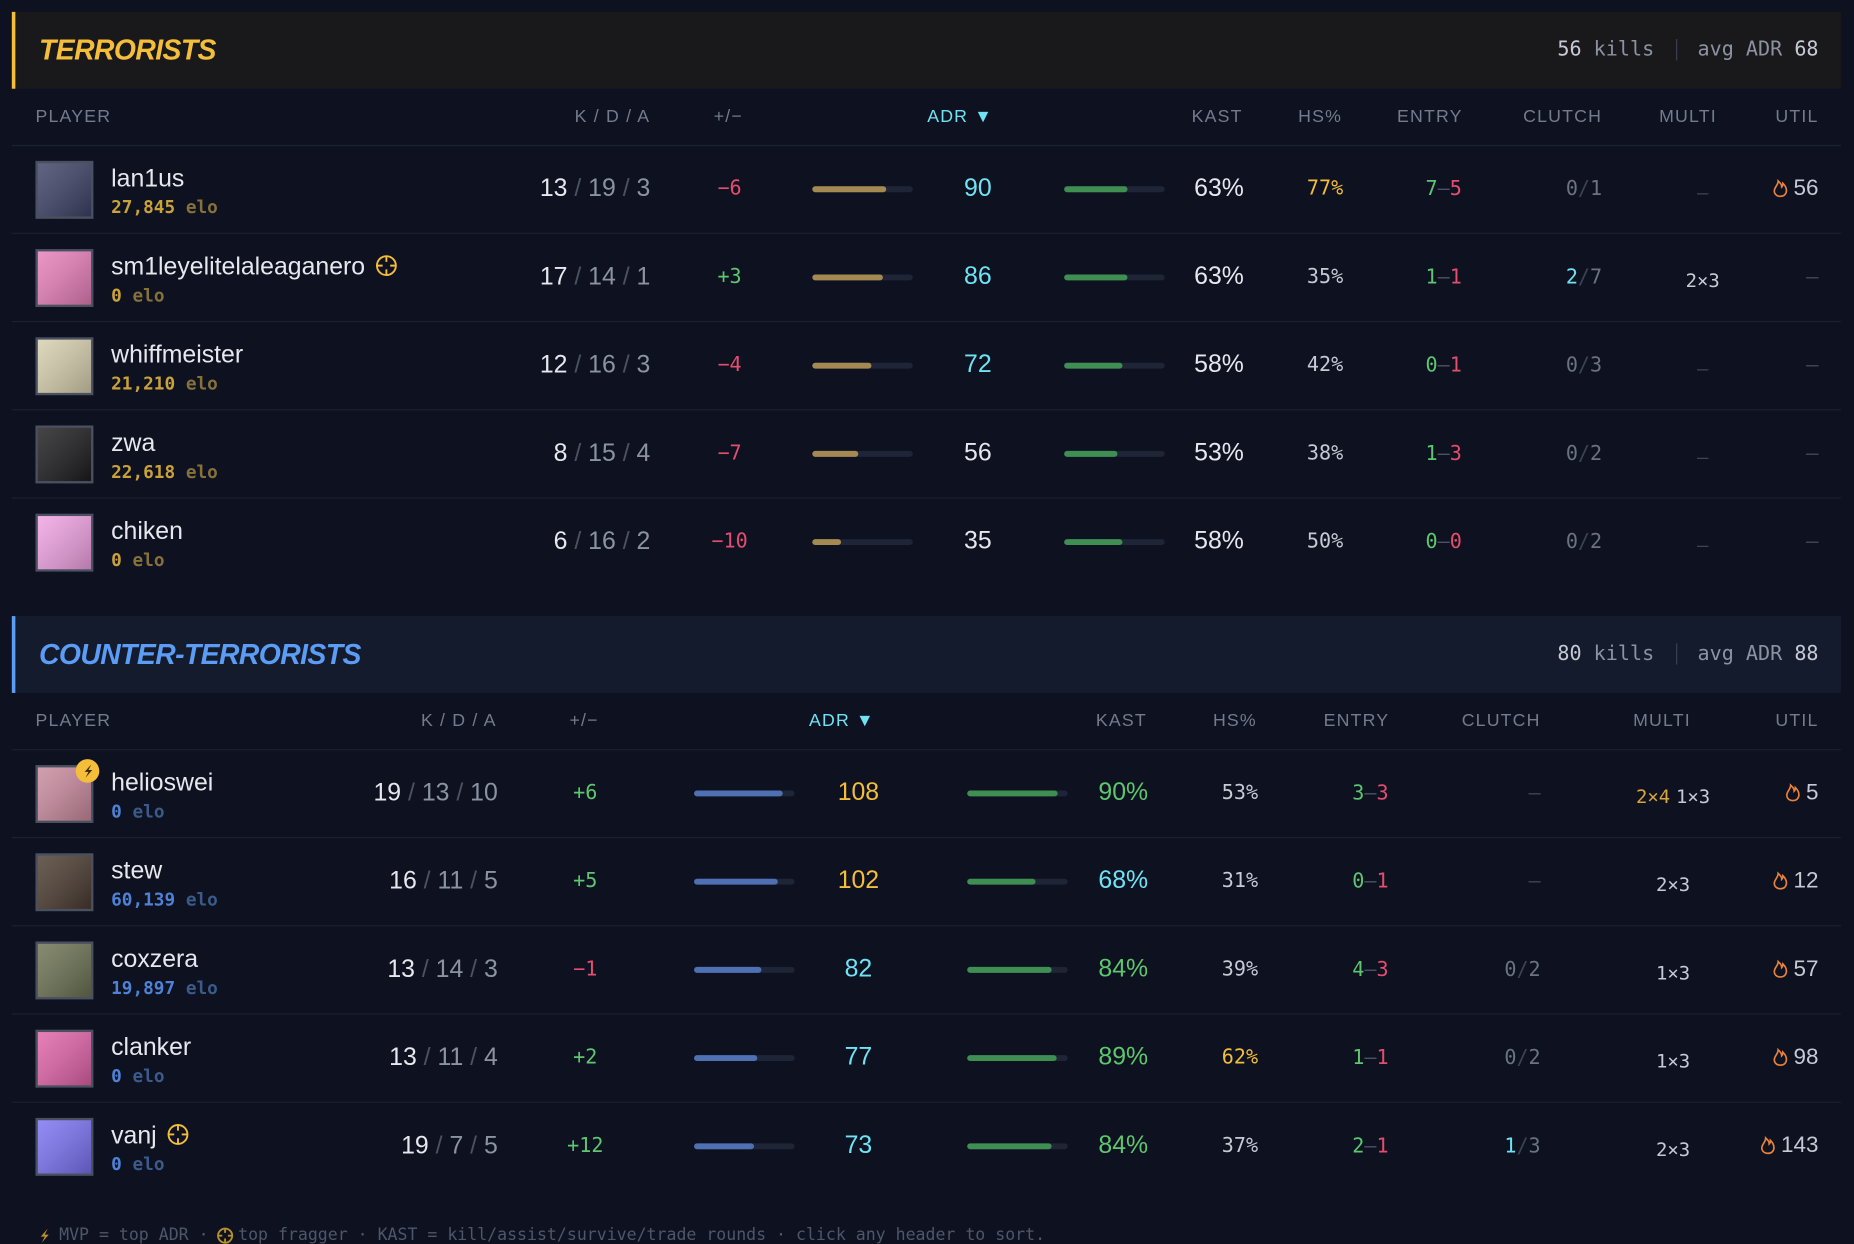  I want to click on multi: —, so click(1703, 457).